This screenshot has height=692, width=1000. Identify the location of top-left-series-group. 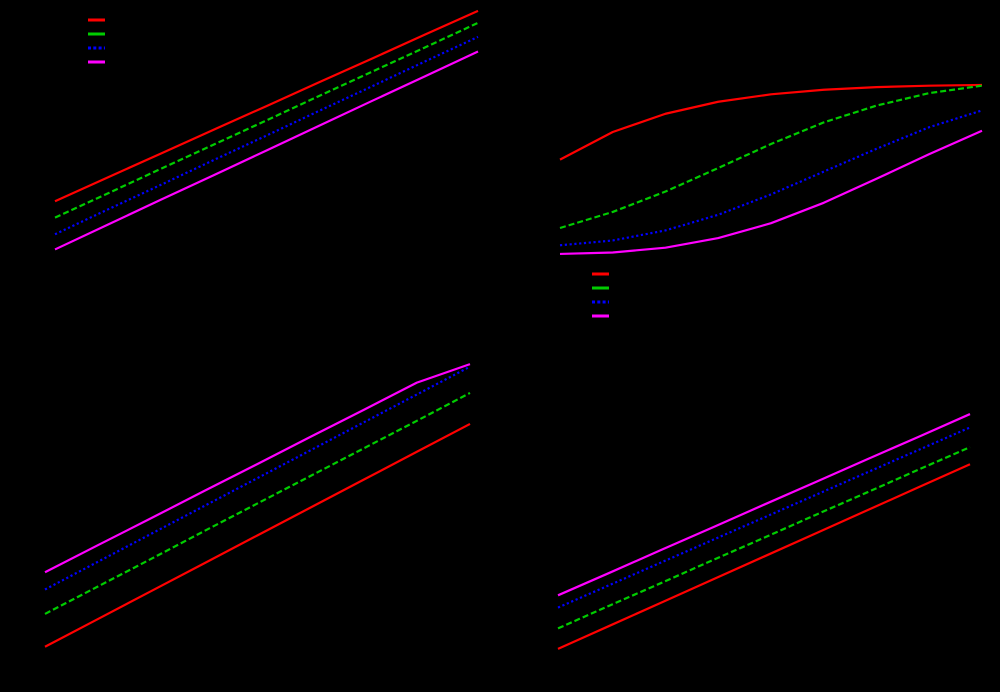
(266, 130).